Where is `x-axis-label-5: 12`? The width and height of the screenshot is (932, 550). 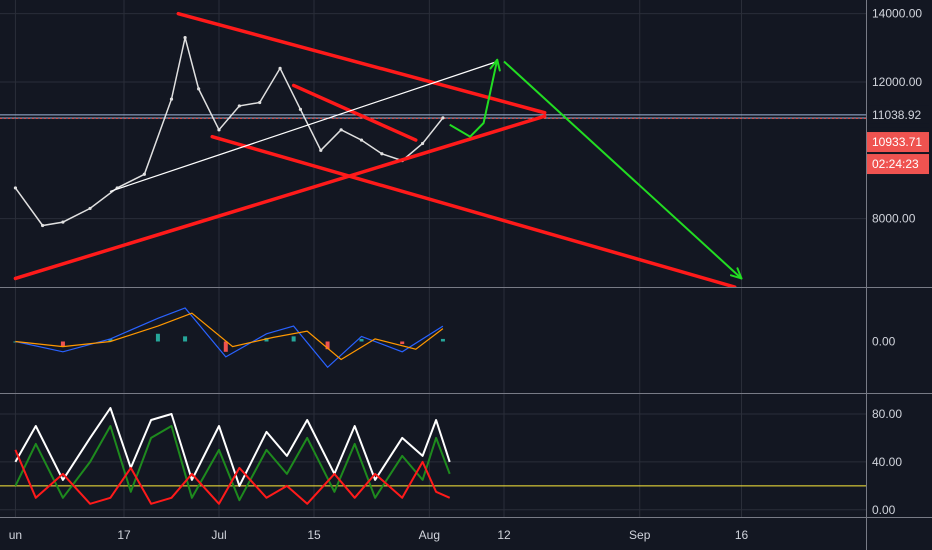 x-axis-label-5: 12 is located at coordinates (504, 535).